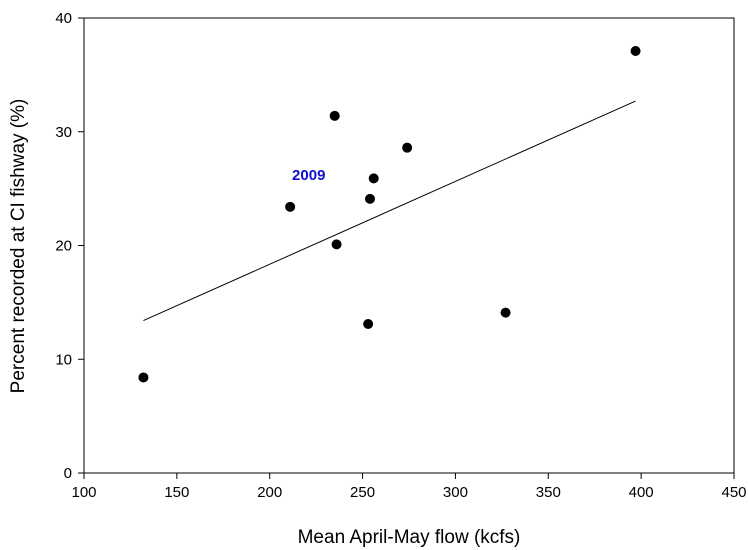 Image resolution: width=749 pixels, height=550 pixels. What do you see at coordinates (68, 473) in the screenshot?
I see `y-tick-label: 0` at bounding box center [68, 473].